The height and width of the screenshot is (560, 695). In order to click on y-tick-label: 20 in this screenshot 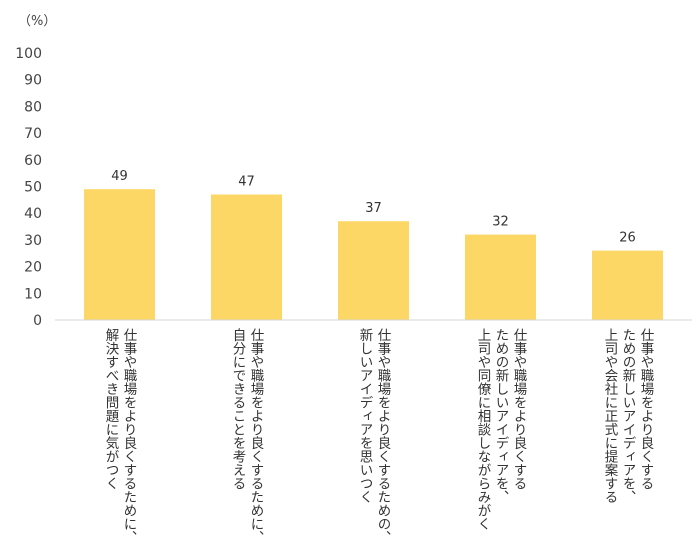, I will do `click(33, 268)`.